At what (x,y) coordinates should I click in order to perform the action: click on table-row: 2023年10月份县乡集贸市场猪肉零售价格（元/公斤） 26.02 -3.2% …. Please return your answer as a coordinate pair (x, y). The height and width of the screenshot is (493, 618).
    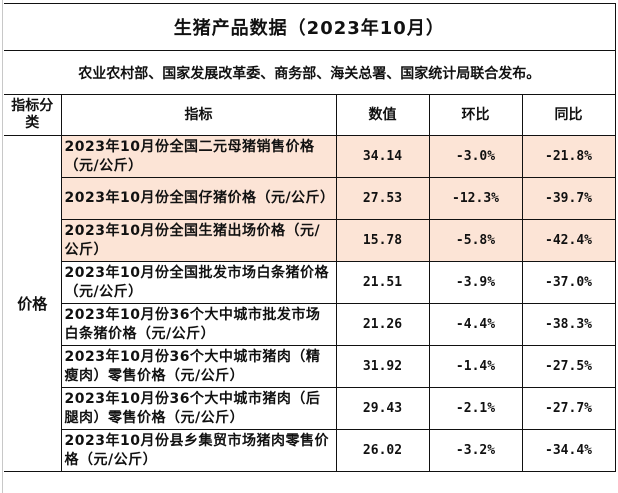
    Looking at the image, I should click on (310, 450).